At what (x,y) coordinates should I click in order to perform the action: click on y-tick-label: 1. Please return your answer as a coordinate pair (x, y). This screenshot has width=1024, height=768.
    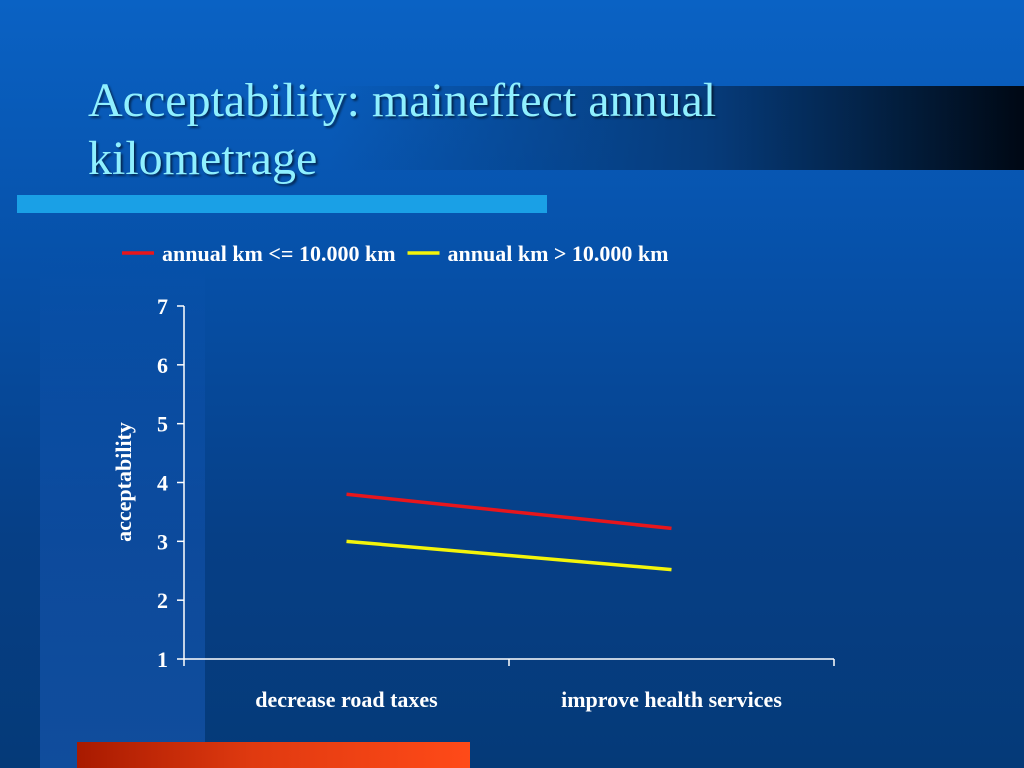
    Looking at the image, I should click on (162, 659).